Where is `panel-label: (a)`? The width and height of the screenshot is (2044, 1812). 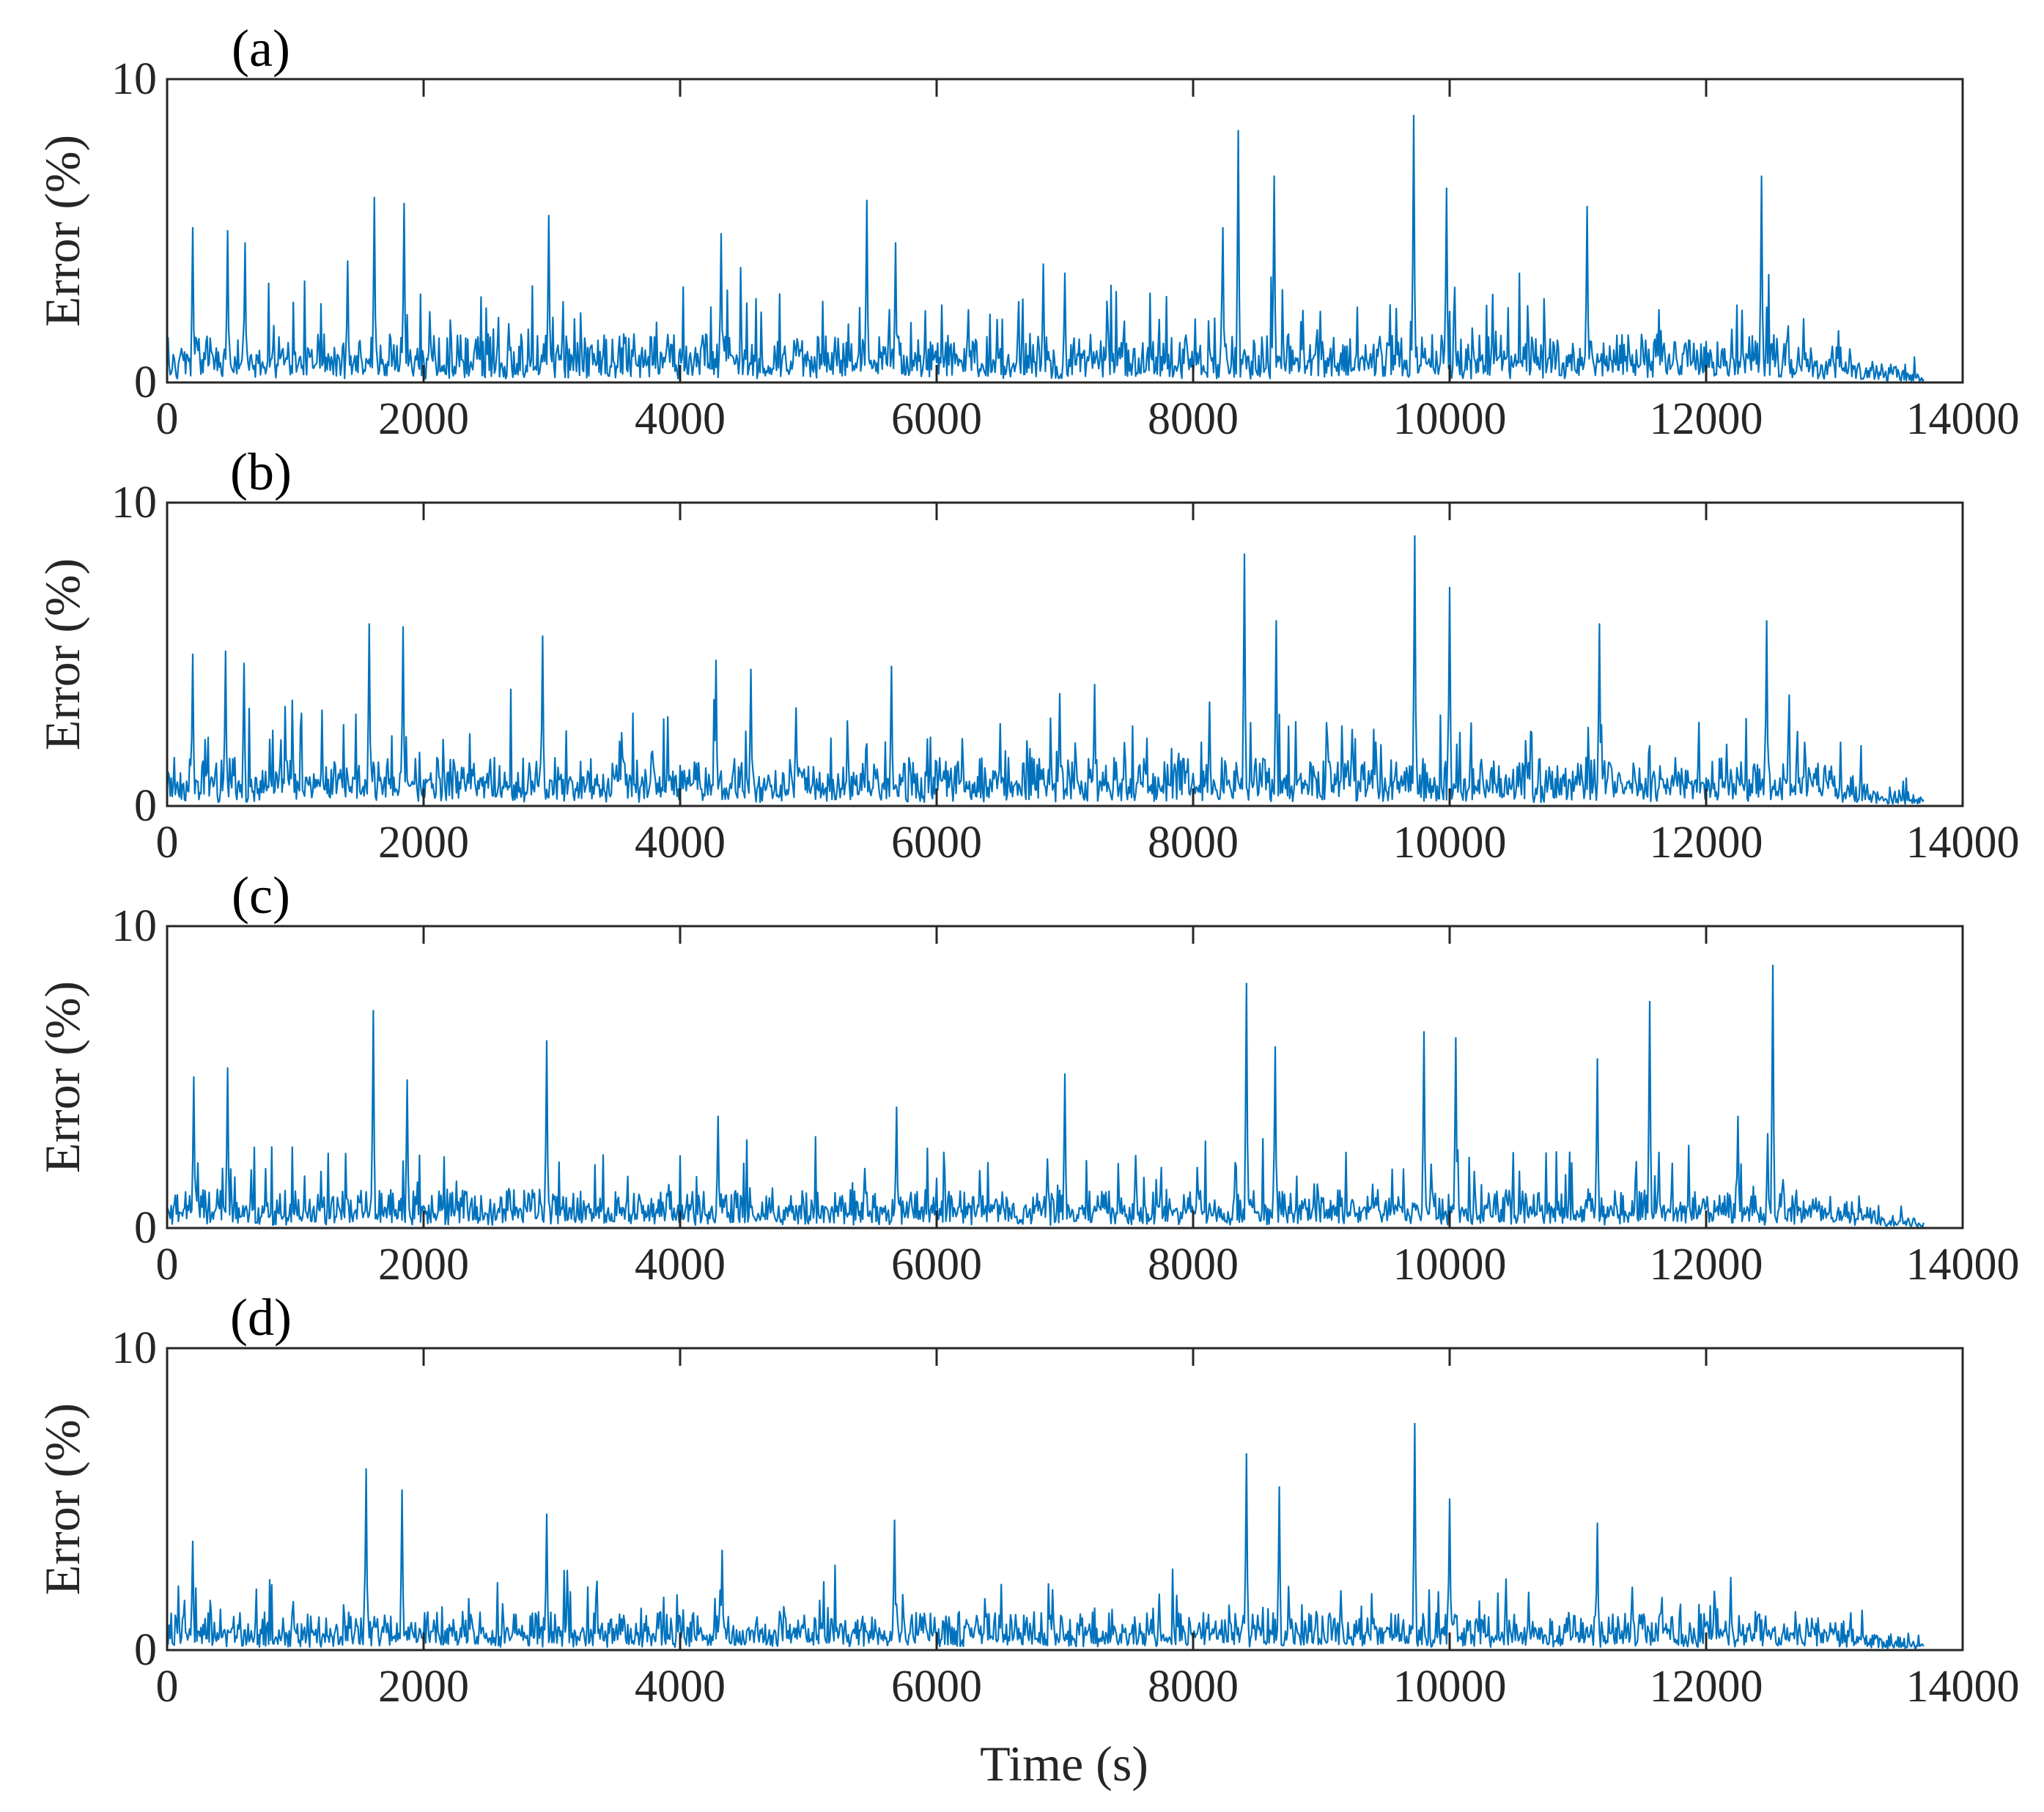
panel-label: (a) is located at coordinates (261, 48).